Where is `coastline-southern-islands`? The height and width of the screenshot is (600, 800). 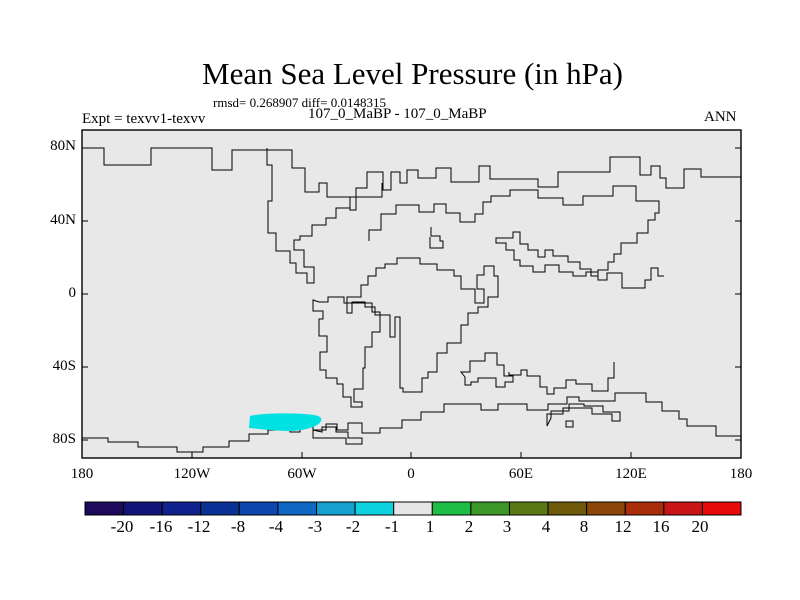 coastline-southern-islands is located at coordinates (337, 435).